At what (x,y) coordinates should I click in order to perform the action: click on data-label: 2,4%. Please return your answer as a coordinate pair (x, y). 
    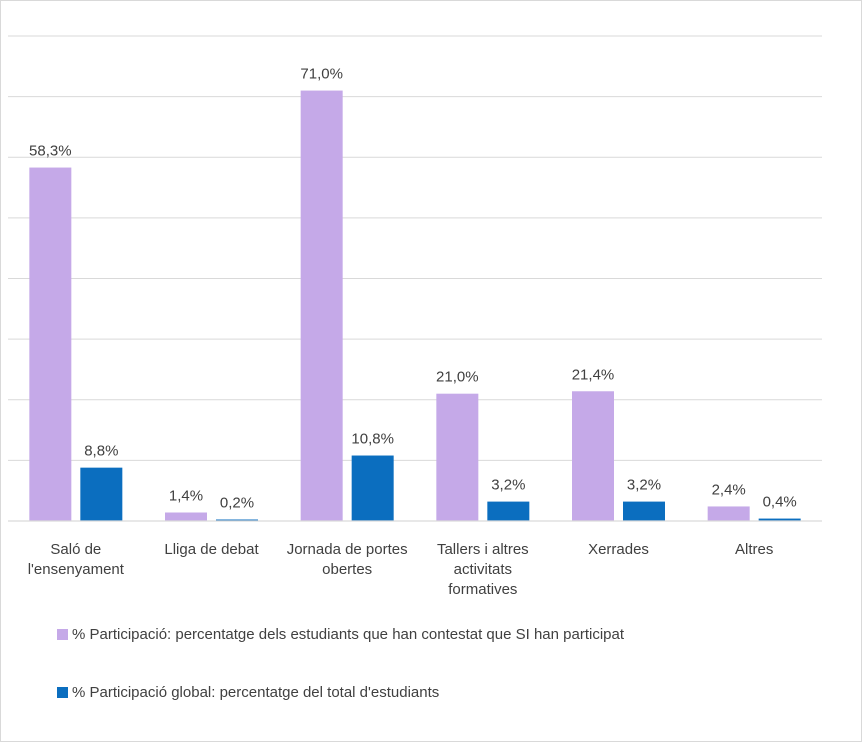
    Looking at the image, I should click on (729, 489).